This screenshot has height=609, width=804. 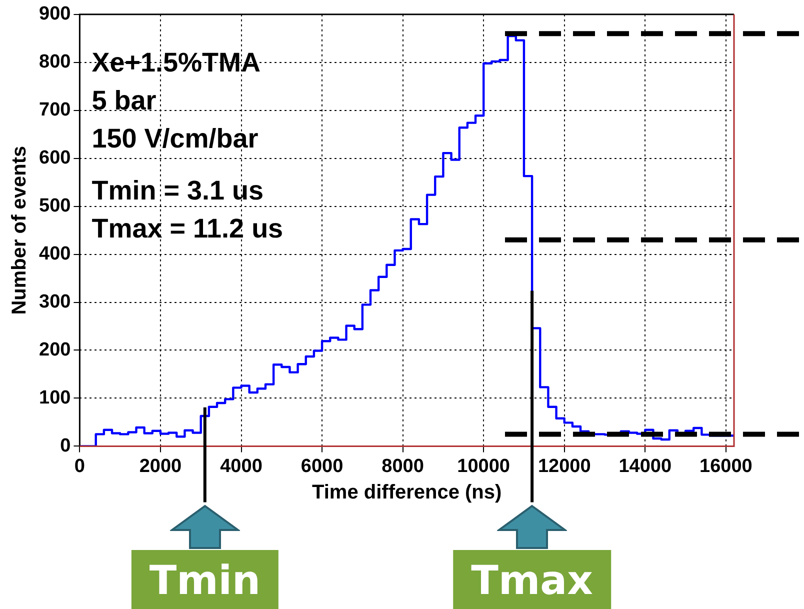 What do you see at coordinates (407, 493) in the screenshot?
I see `x-axis-title: Time difference (ns)` at bounding box center [407, 493].